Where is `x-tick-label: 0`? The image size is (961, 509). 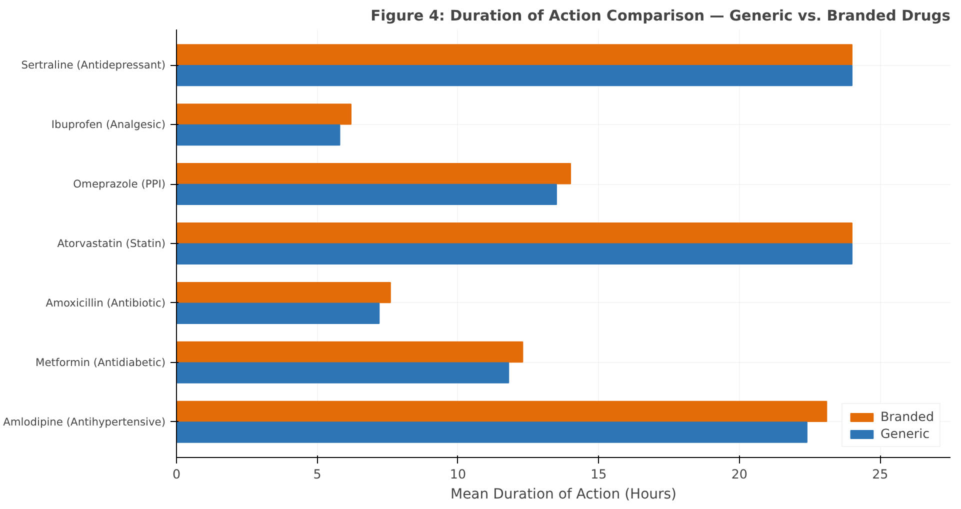 x-tick-label: 0 is located at coordinates (176, 474).